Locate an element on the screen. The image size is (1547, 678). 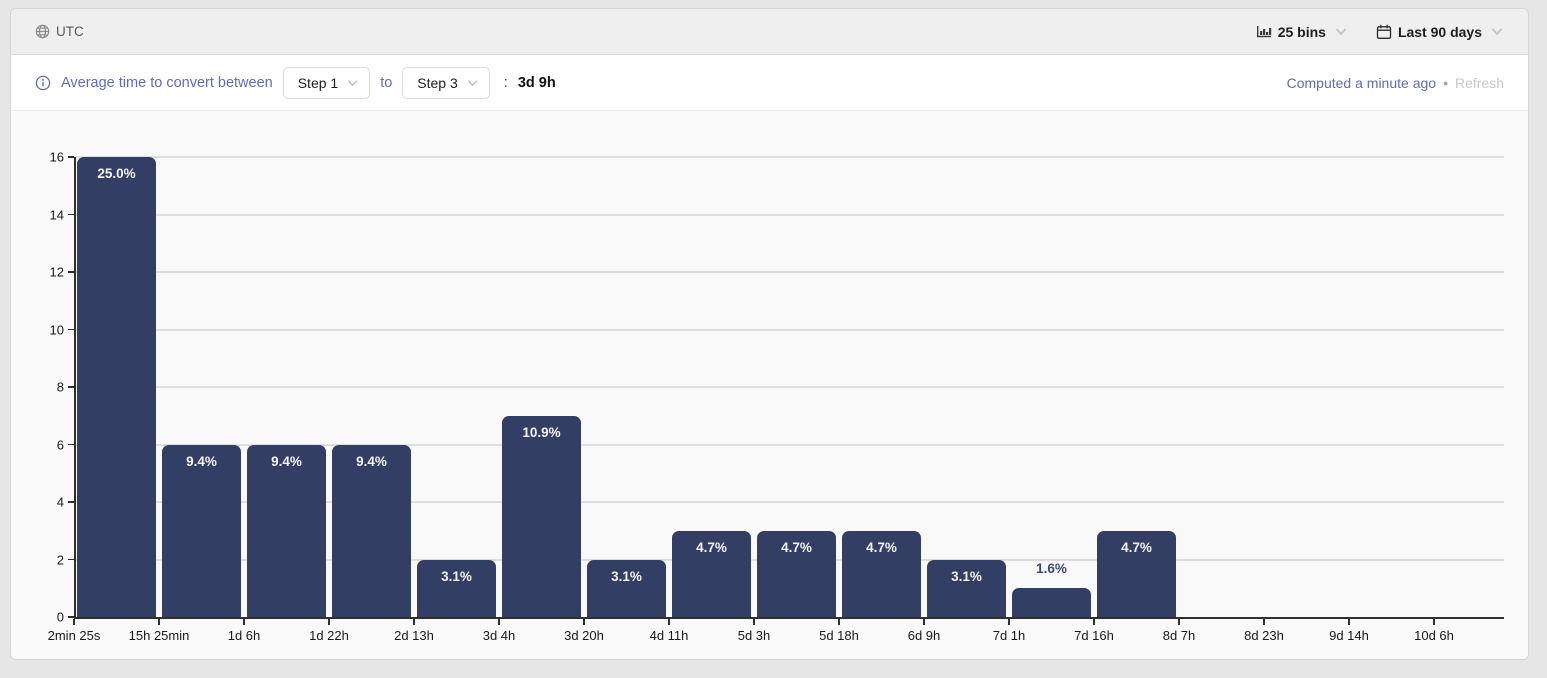
y-axis-tick-label: 6 is located at coordinates (60, 444).